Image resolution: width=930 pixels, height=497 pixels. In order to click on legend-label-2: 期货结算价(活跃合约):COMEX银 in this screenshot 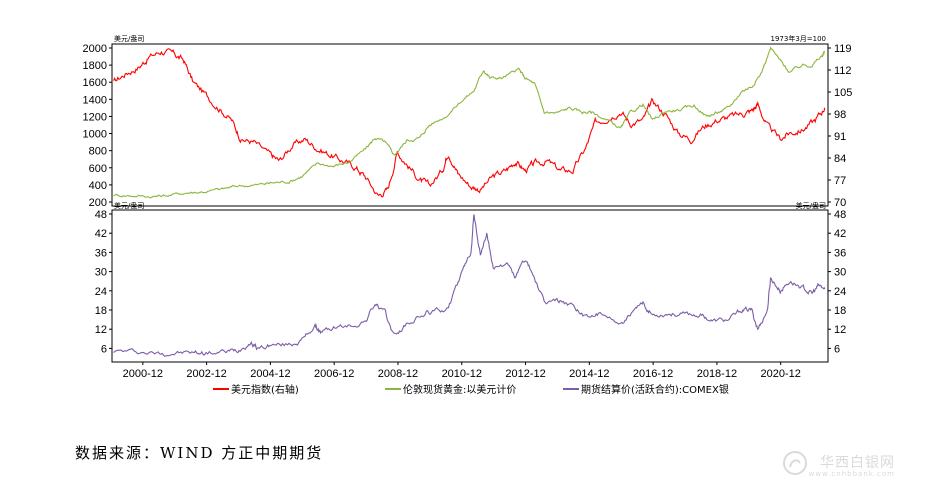, I will do `click(655, 389)`.